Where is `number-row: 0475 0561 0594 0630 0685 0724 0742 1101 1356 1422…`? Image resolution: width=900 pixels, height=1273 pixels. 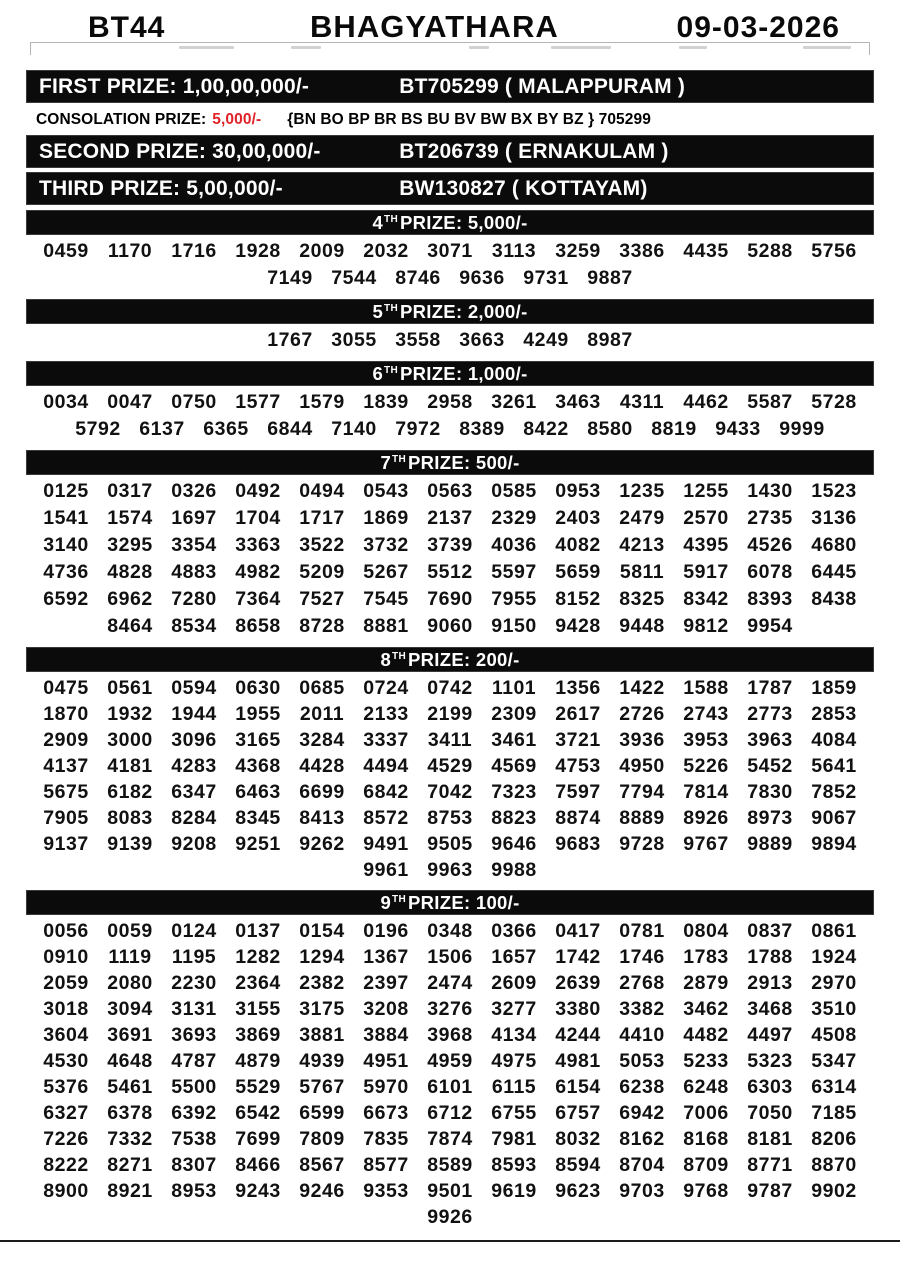
number-row: 0475 0561 0594 0630 0685 0724 0742 1101 1356 1422… is located at coordinates (450, 688).